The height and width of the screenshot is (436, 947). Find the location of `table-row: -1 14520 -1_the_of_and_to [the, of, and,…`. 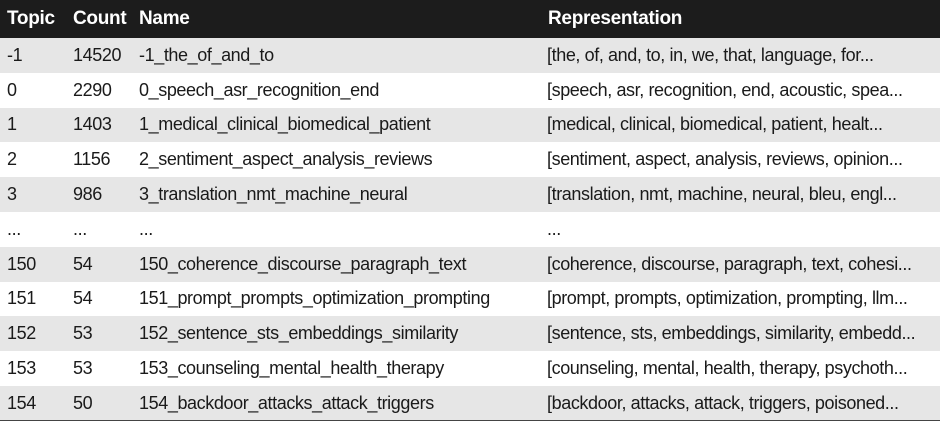

table-row: -1 14520 -1_the_of_and_to [the, of, and,… is located at coordinates (470, 55).